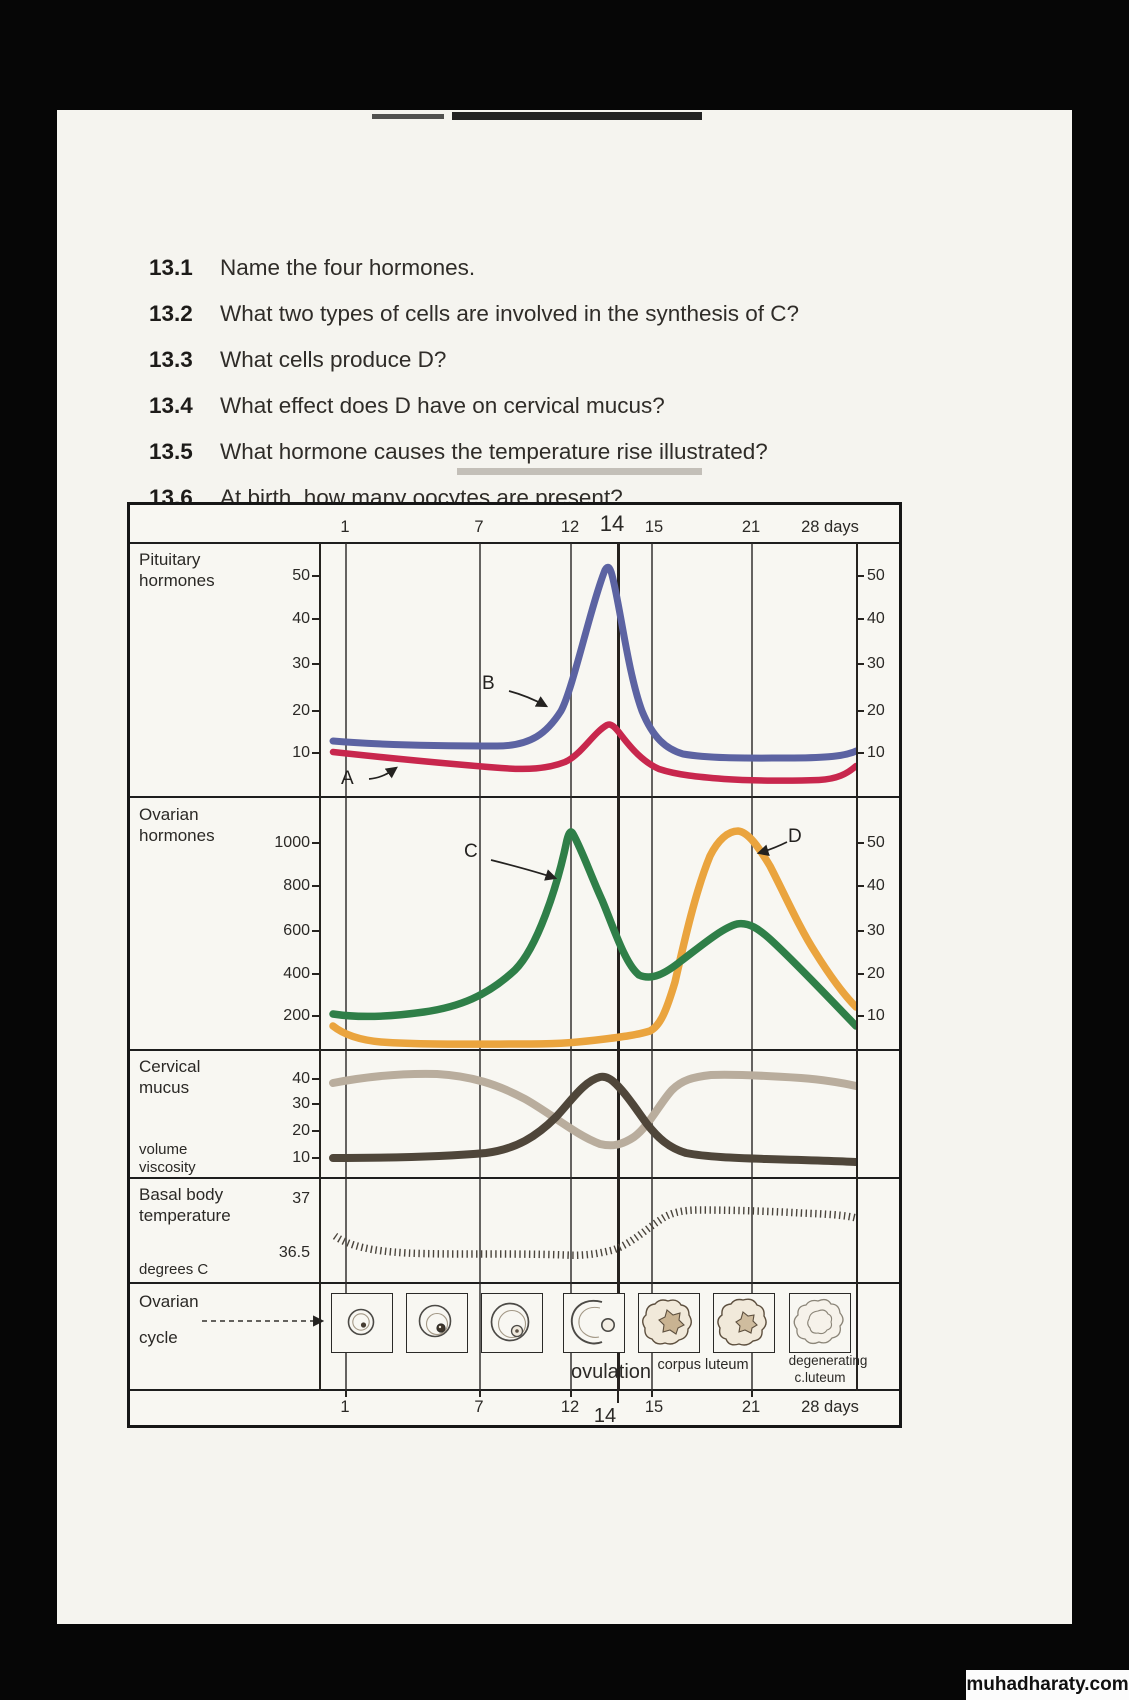 This screenshot has width=1129, height=1700. I want to click on pituitary-hormones-plot, so click(592, 673).